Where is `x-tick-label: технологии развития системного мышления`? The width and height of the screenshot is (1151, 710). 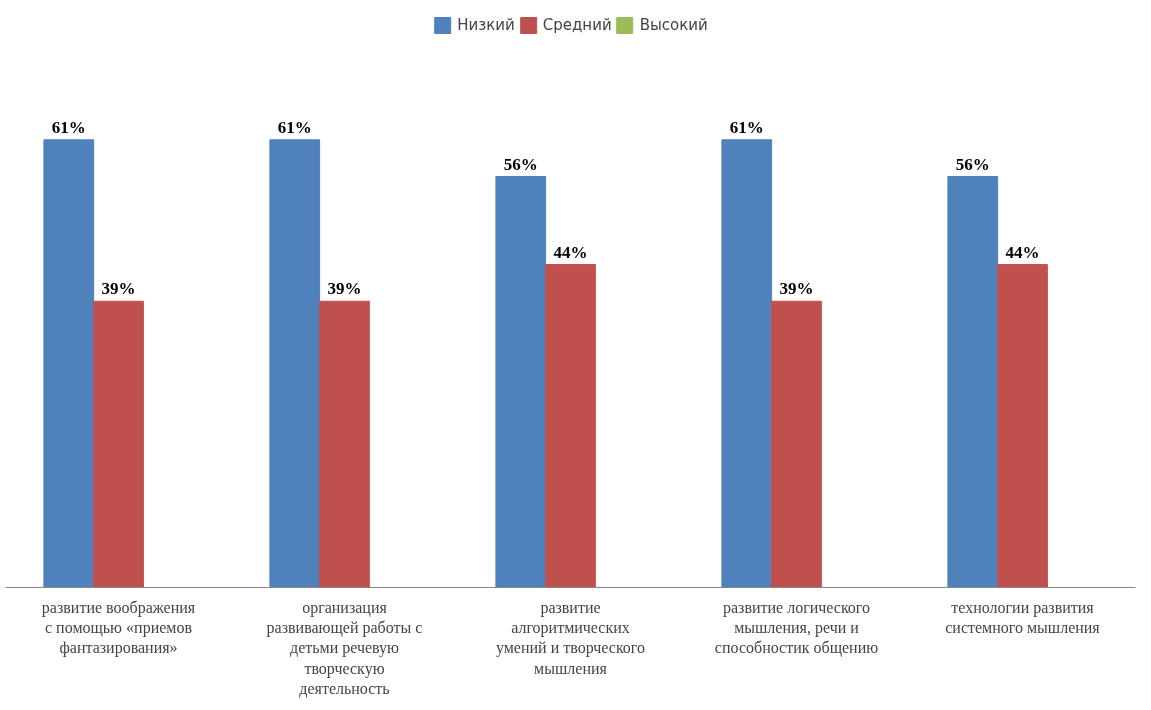
x-tick-label: технологии развития системного мышления is located at coordinates (1023, 617).